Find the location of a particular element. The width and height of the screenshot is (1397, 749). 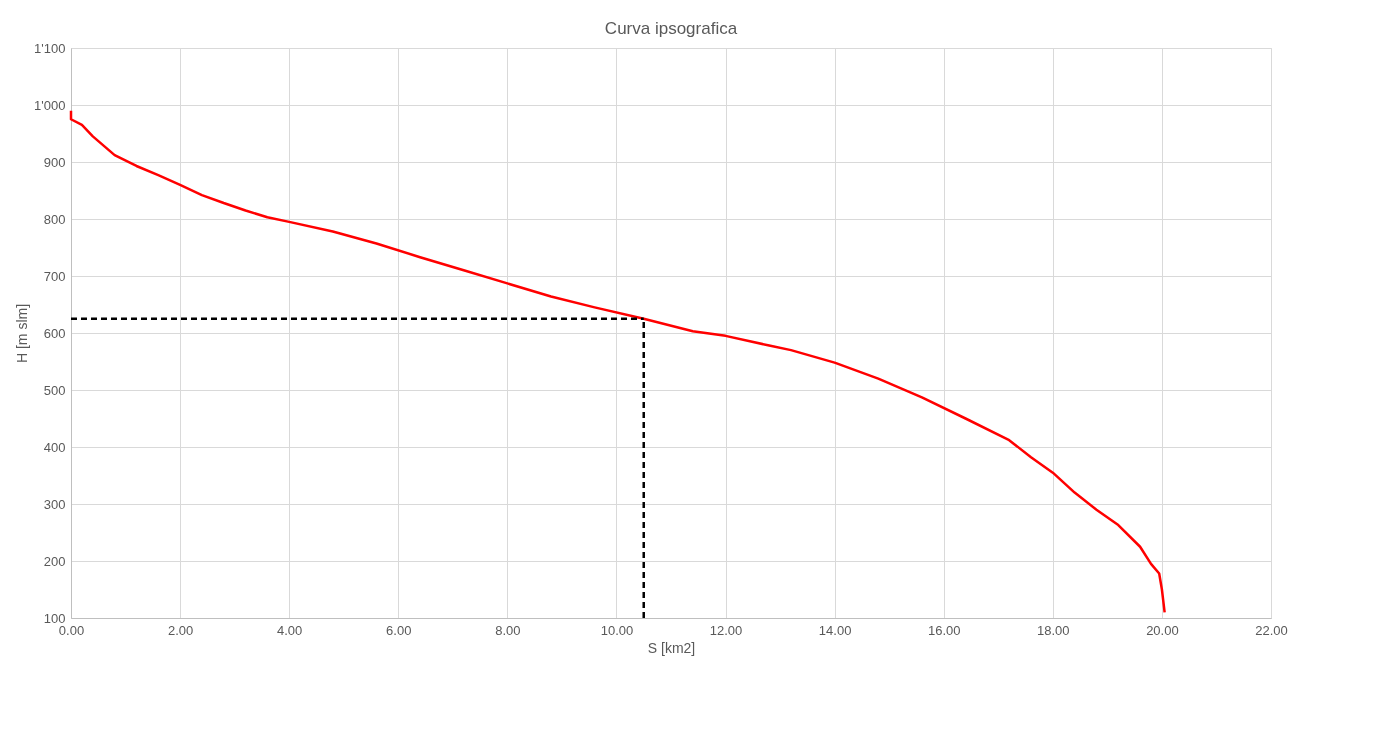

y-tick-label: 1'100 is located at coordinates (50, 48).